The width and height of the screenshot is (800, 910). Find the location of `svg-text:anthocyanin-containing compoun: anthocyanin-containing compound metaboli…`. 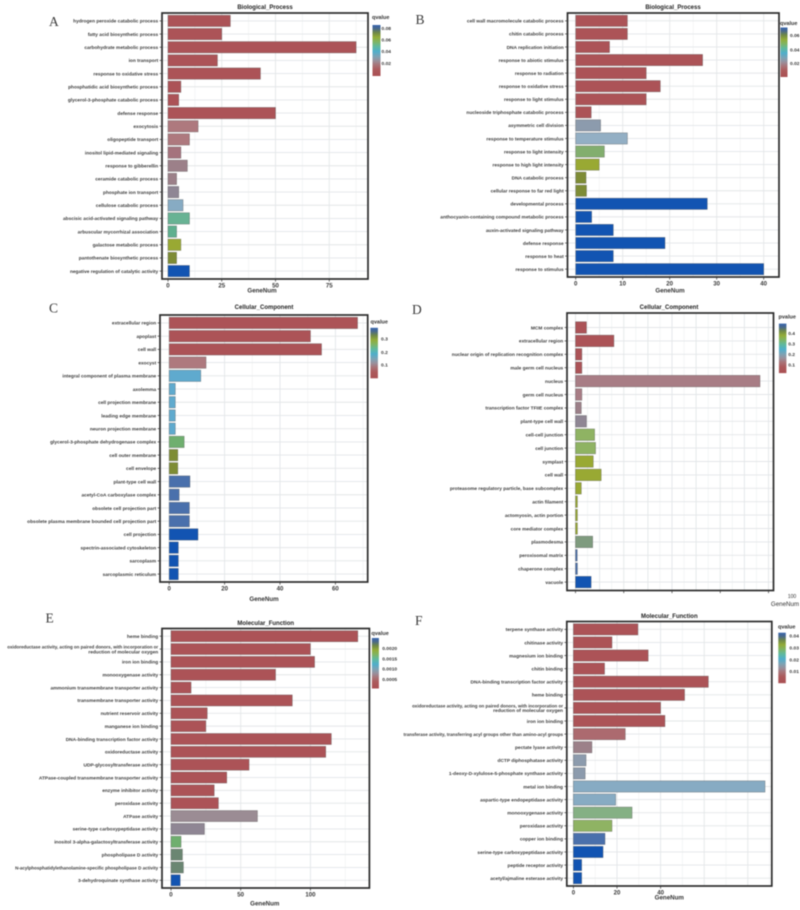

svg-text:anthocyanin-containing compoun: anthocyanin-containing compound metaboli… is located at coordinates (502, 218).